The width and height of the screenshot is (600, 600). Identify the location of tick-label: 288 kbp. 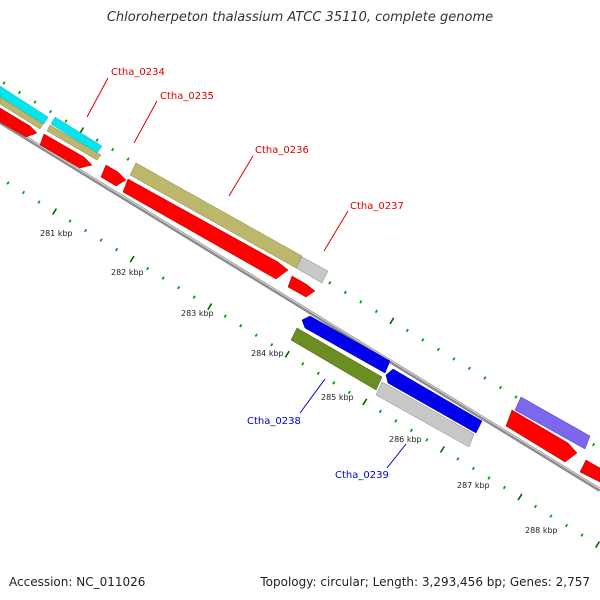
(541, 530).